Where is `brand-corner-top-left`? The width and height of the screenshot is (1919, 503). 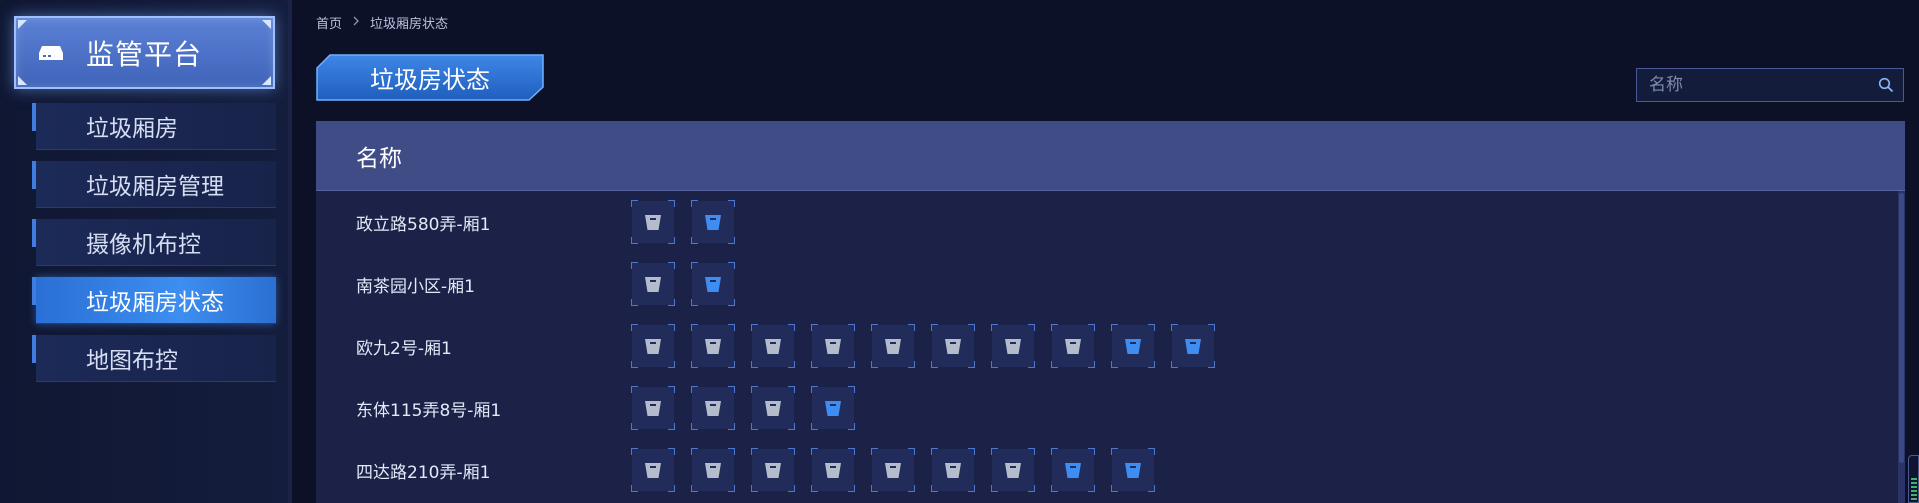 brand-corner-top-left is located at coordinates (22, 24).